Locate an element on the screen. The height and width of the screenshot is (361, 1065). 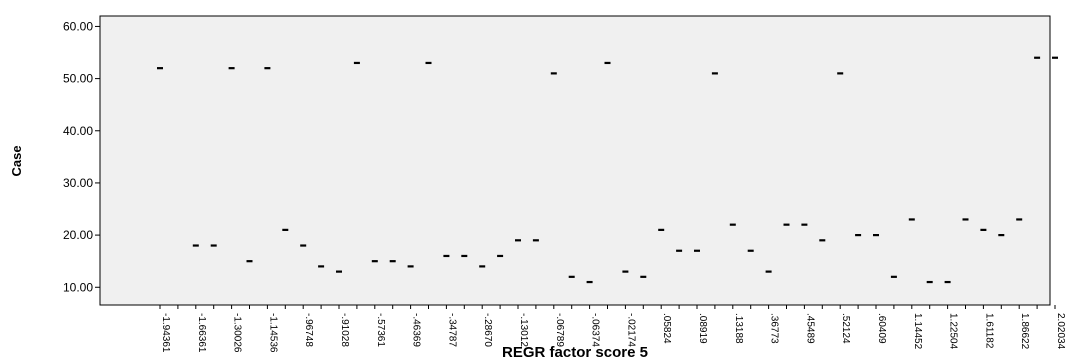
x-tick-label: .45489 is located at coordinates (809, 328).